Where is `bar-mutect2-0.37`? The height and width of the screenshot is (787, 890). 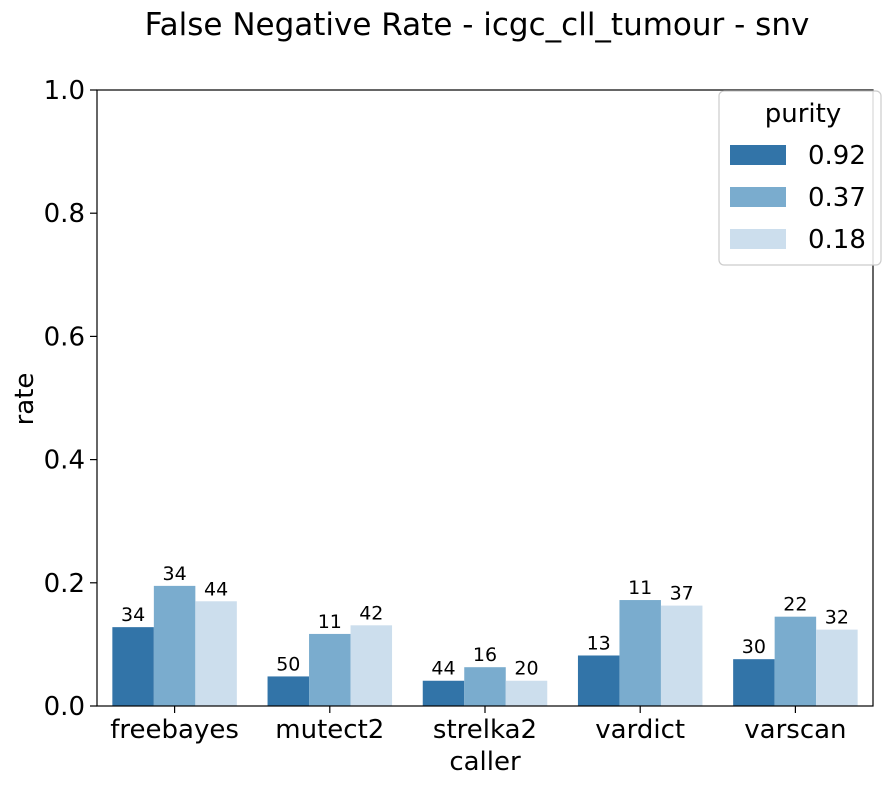
bar-mutect2-0.37 is located at coordinates (330, 669).